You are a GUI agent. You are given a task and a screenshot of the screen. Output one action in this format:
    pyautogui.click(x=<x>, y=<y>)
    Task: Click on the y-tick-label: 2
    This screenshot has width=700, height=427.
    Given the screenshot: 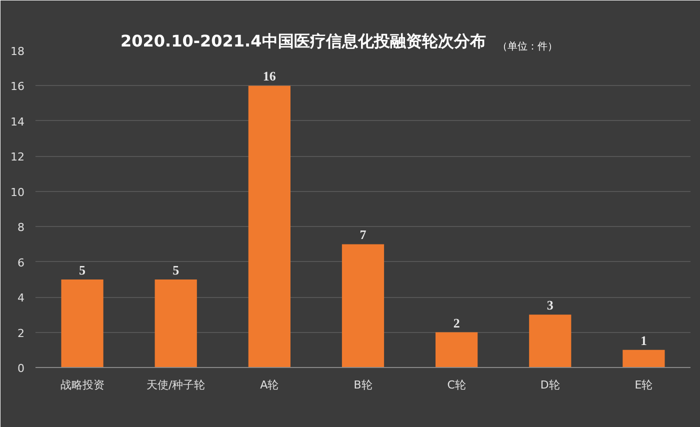 What is the action you would take?
    pyautogui.click(x=21, y=333)
    